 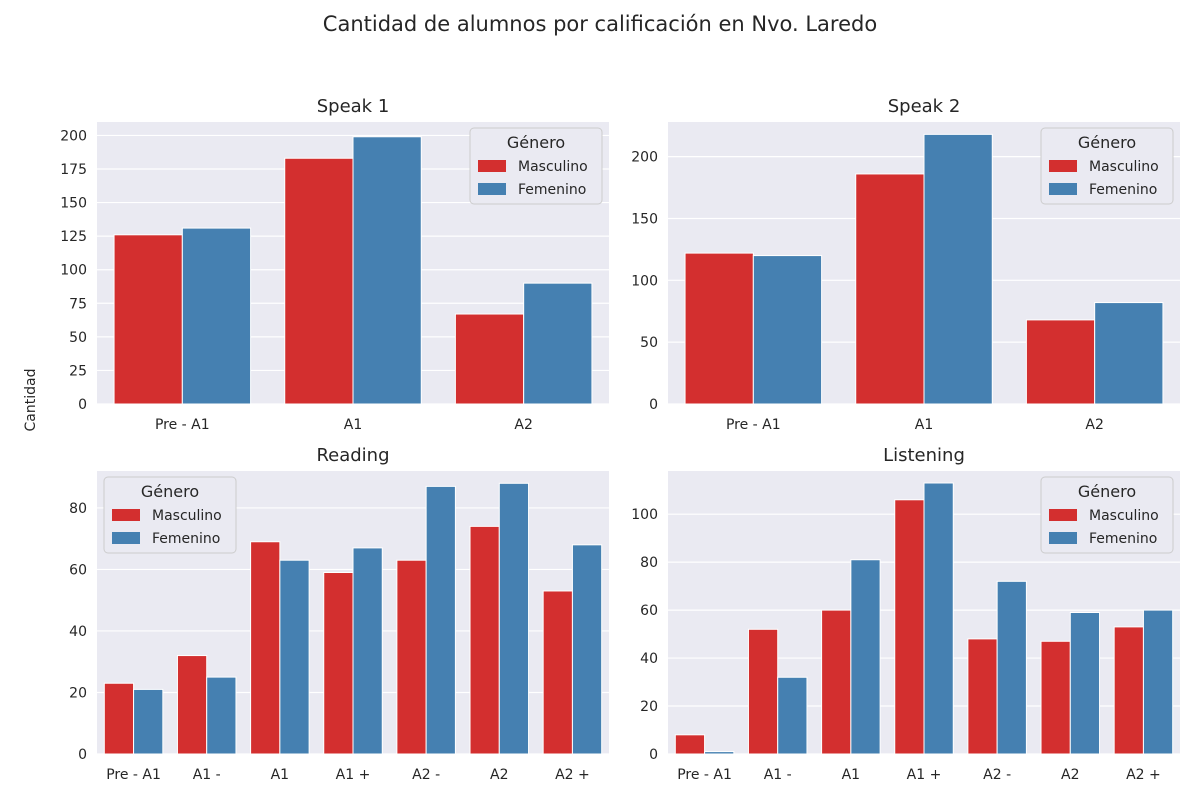 What do you see at coordinates (997, 775) in the screenshot?
I see `x-tick-label: A2 -` at bounding box center [997, 775].